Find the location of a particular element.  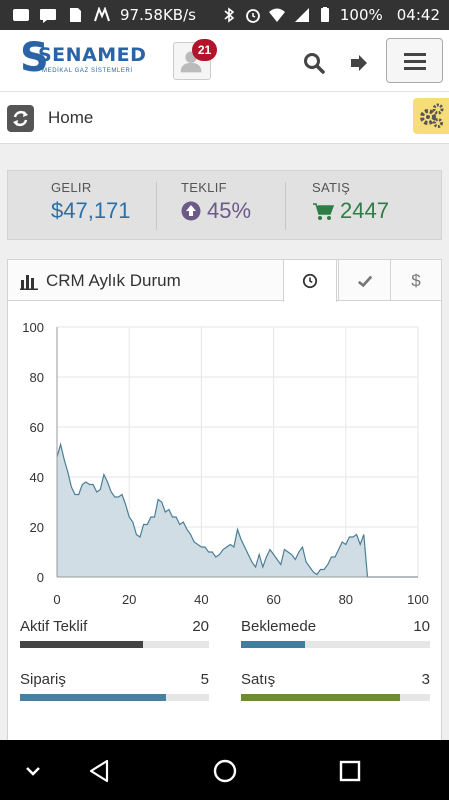

shopping-cart-icon is located at coordinates (323, 211).